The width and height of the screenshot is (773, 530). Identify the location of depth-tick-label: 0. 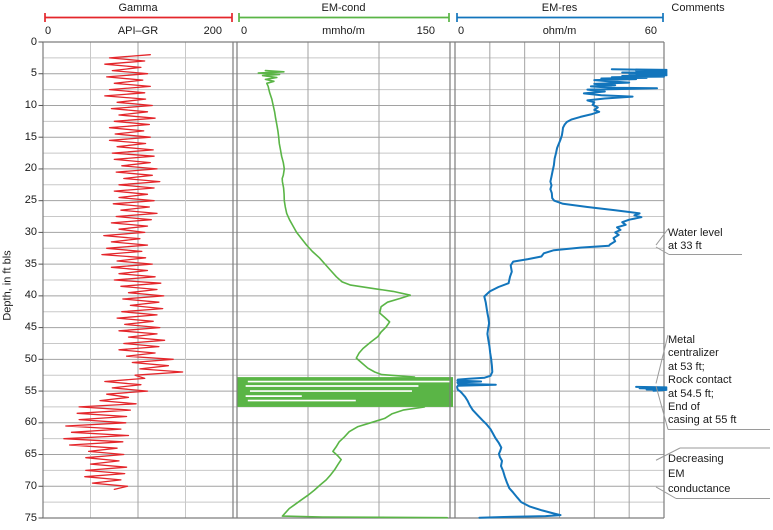
(33, 41).